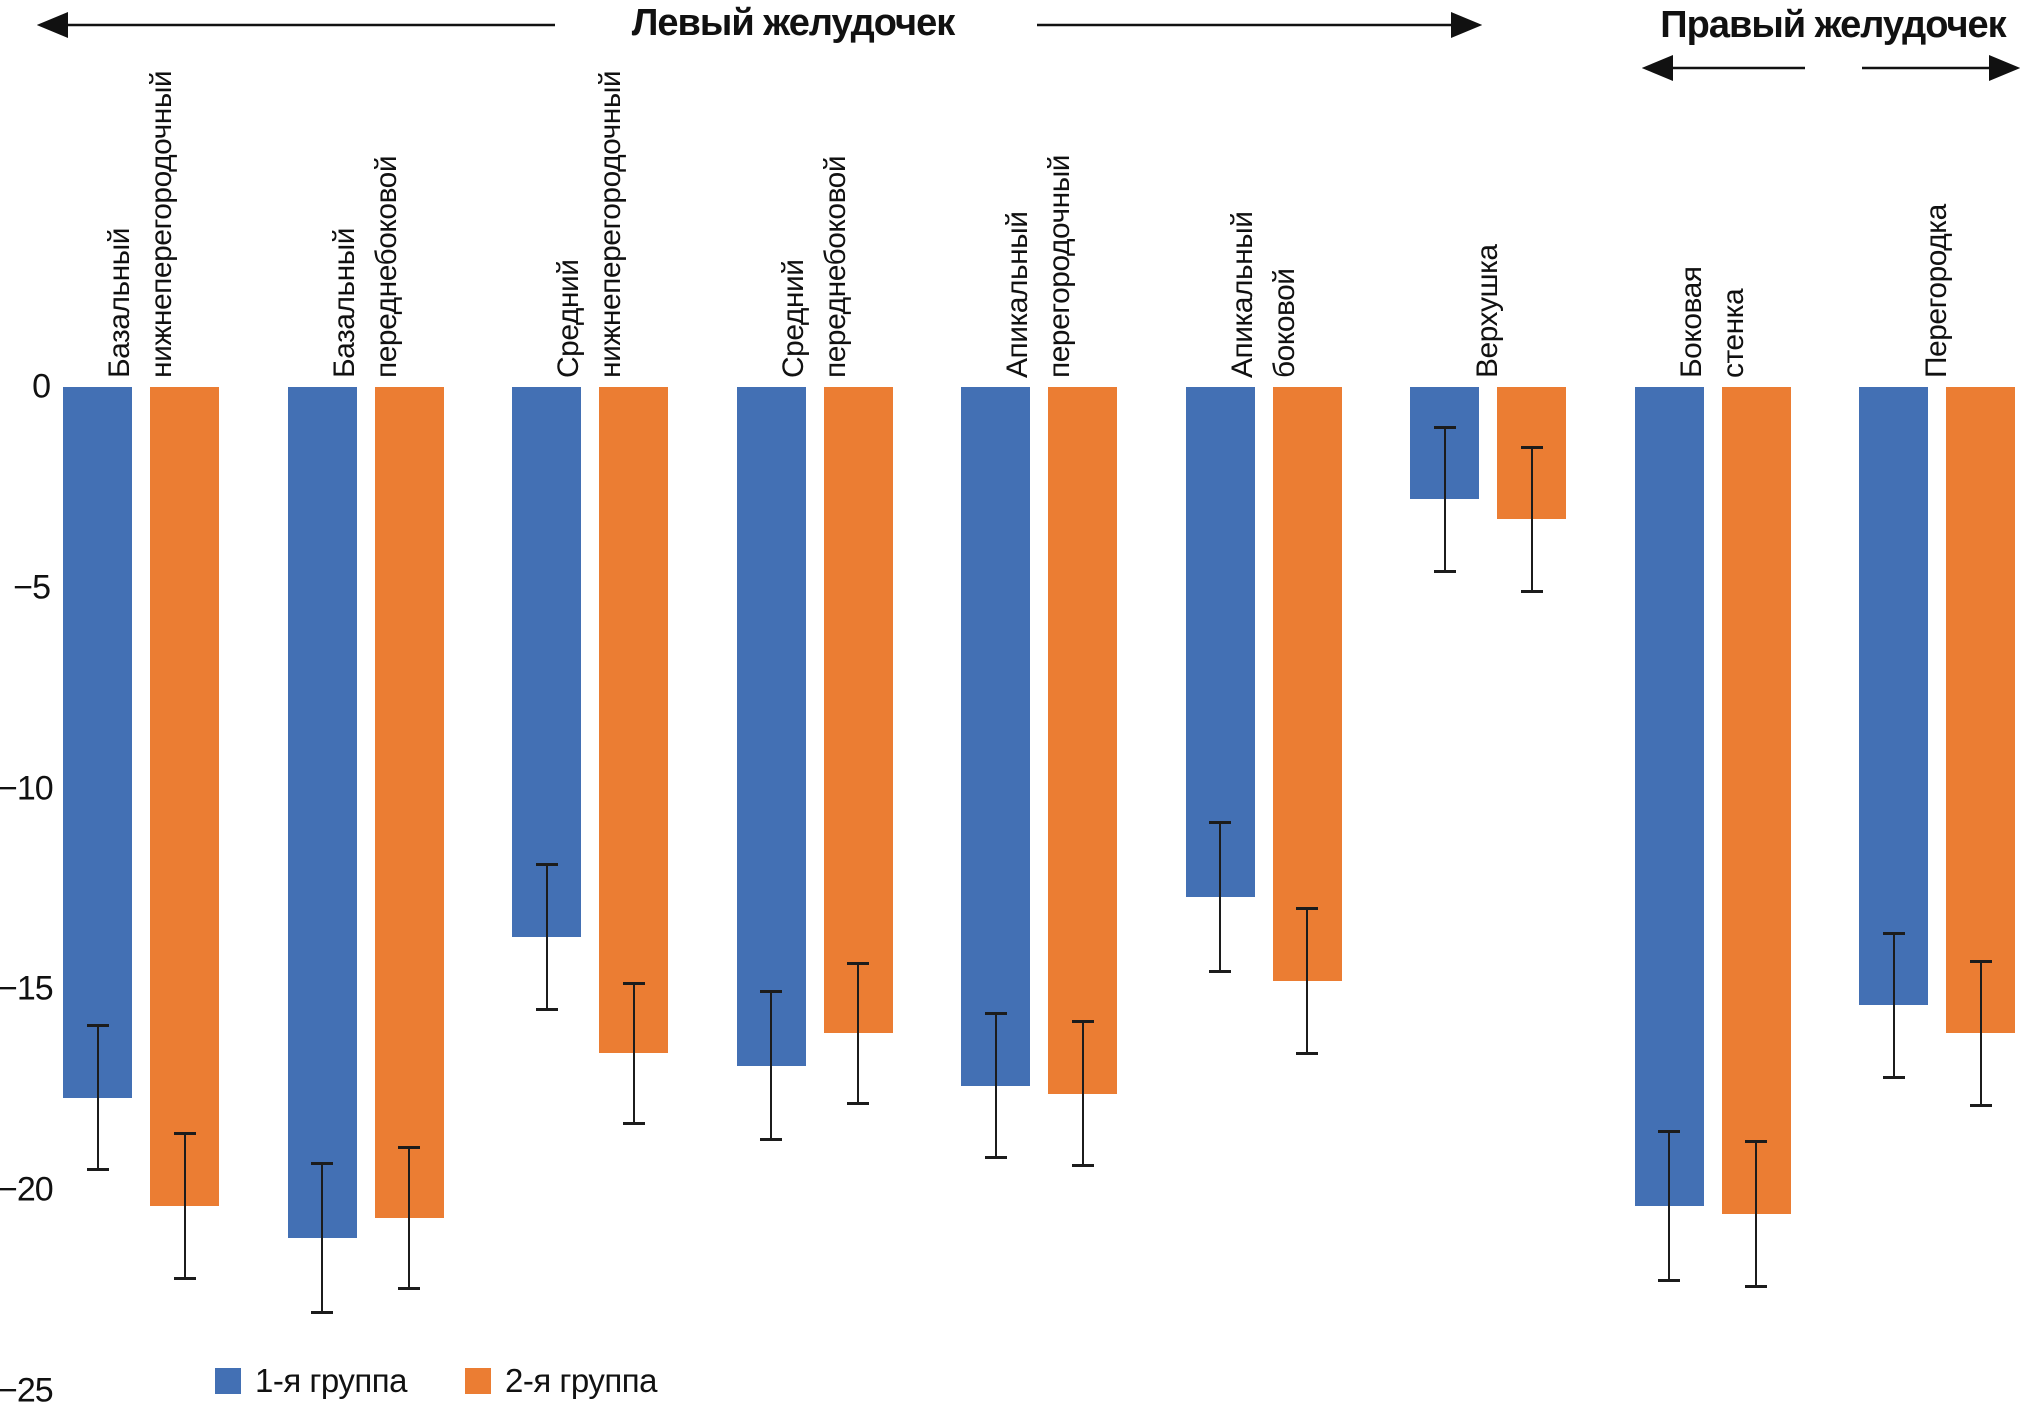 This screenshot has height=1413, width=2020. What do you see at coordinates (184, 797) in the screenshot?
I see `bar-2-я группа-Базальный нижнеперегородочный` at bounding box center [184, 797].